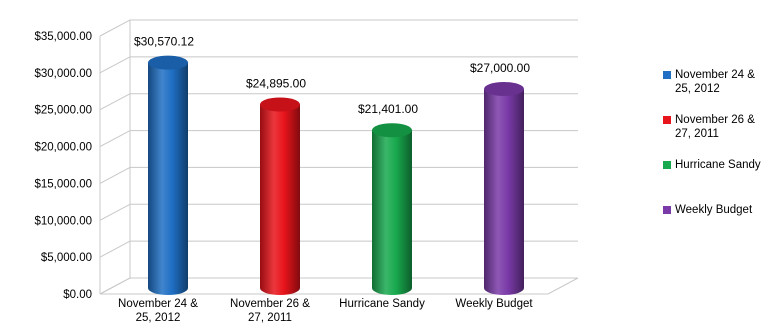  I want to click on floor-edge, so click(339, 286).